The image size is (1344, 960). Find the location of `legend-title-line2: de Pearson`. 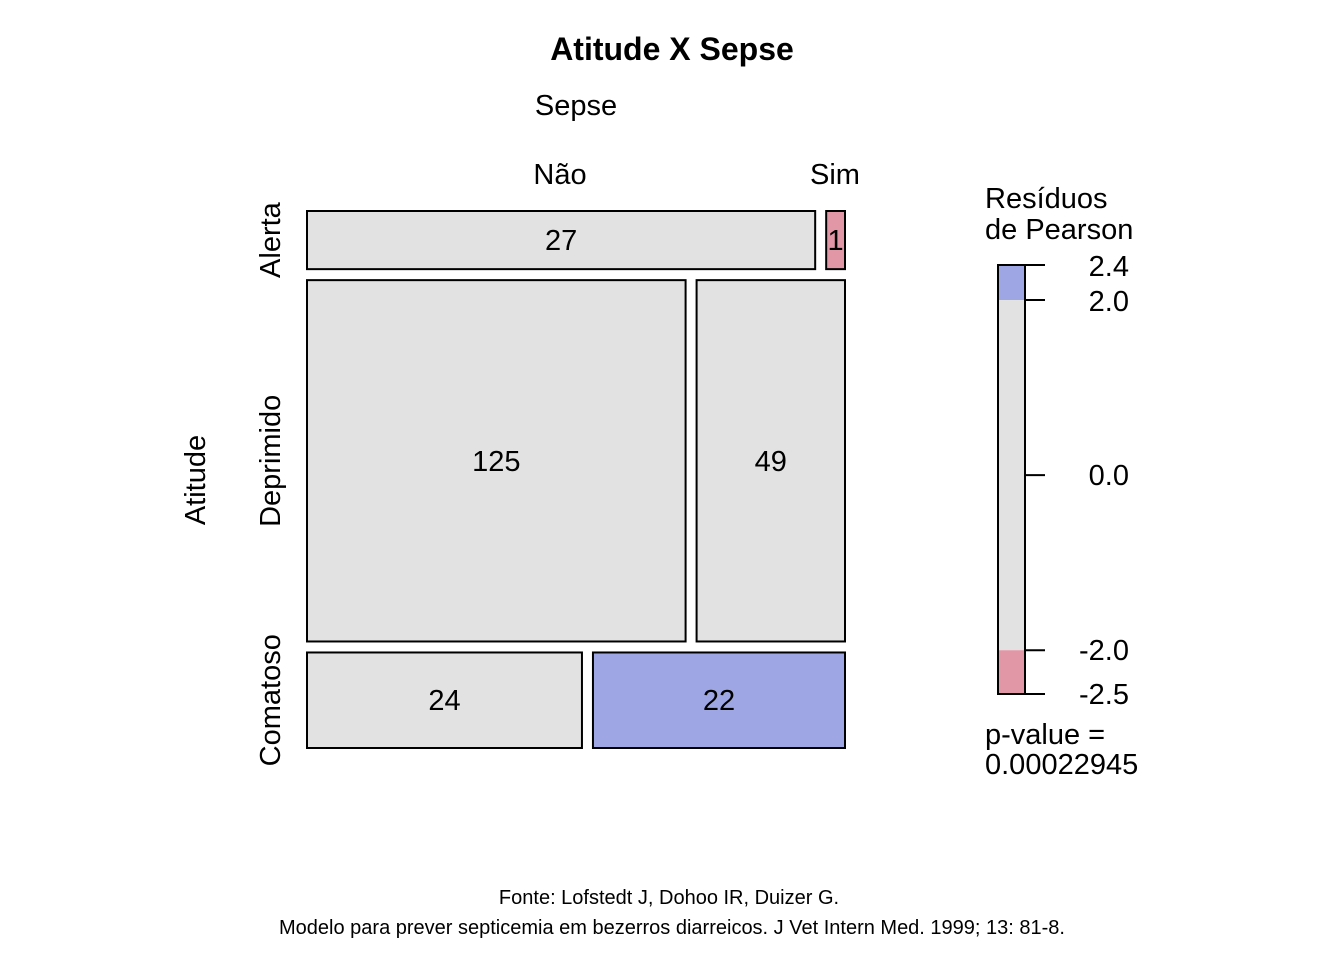

legend-title-line2: de Pearson is located at coordinates (1059, 230).